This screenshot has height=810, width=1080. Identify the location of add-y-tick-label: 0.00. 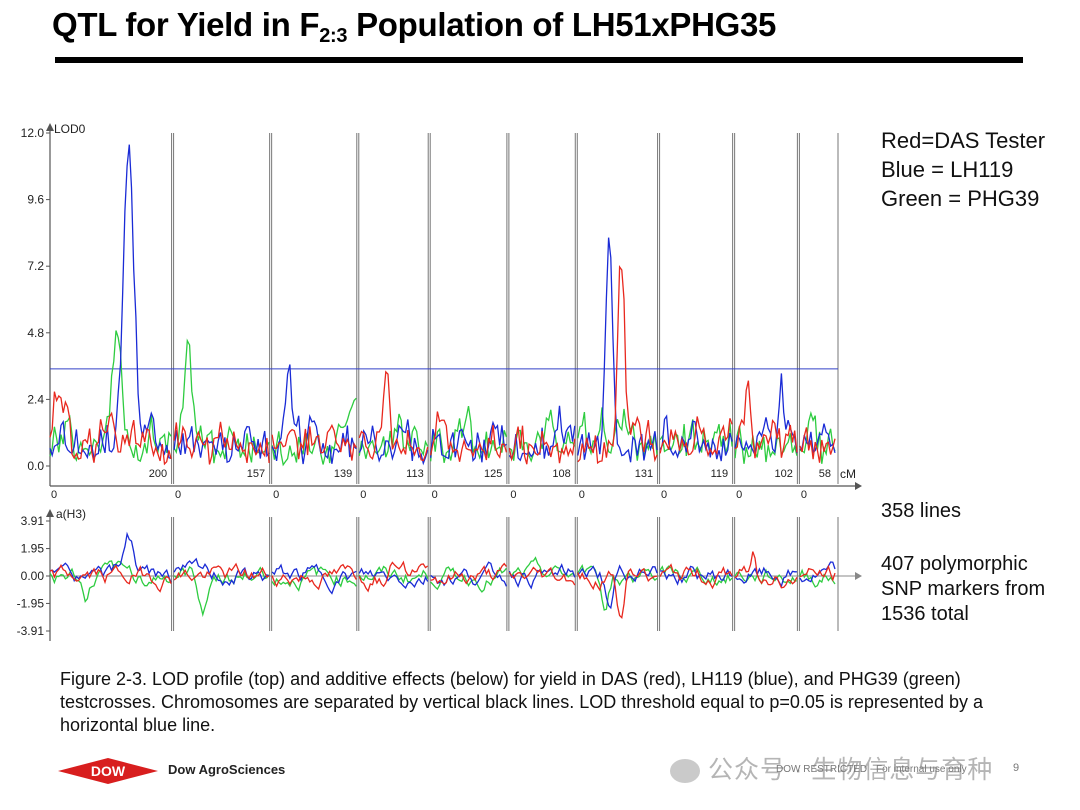
(33, 576).